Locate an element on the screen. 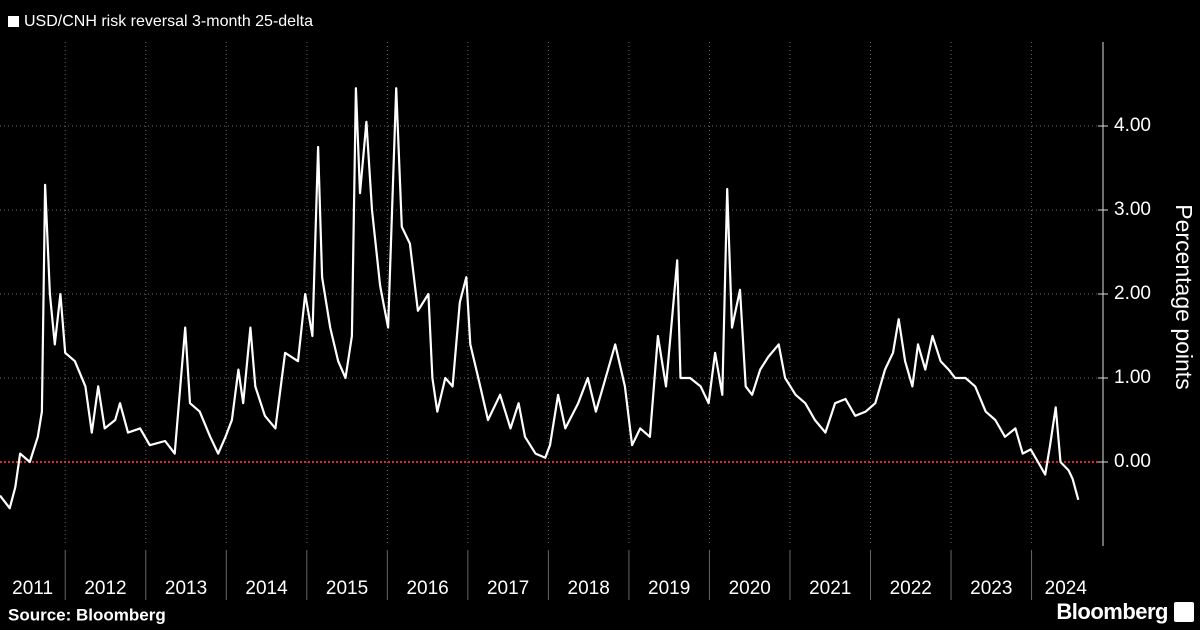 Image resolution: width=1200 pixels, height=630 pixels. y-axis-label: Percentage points is located at coordinates (1184, 296).